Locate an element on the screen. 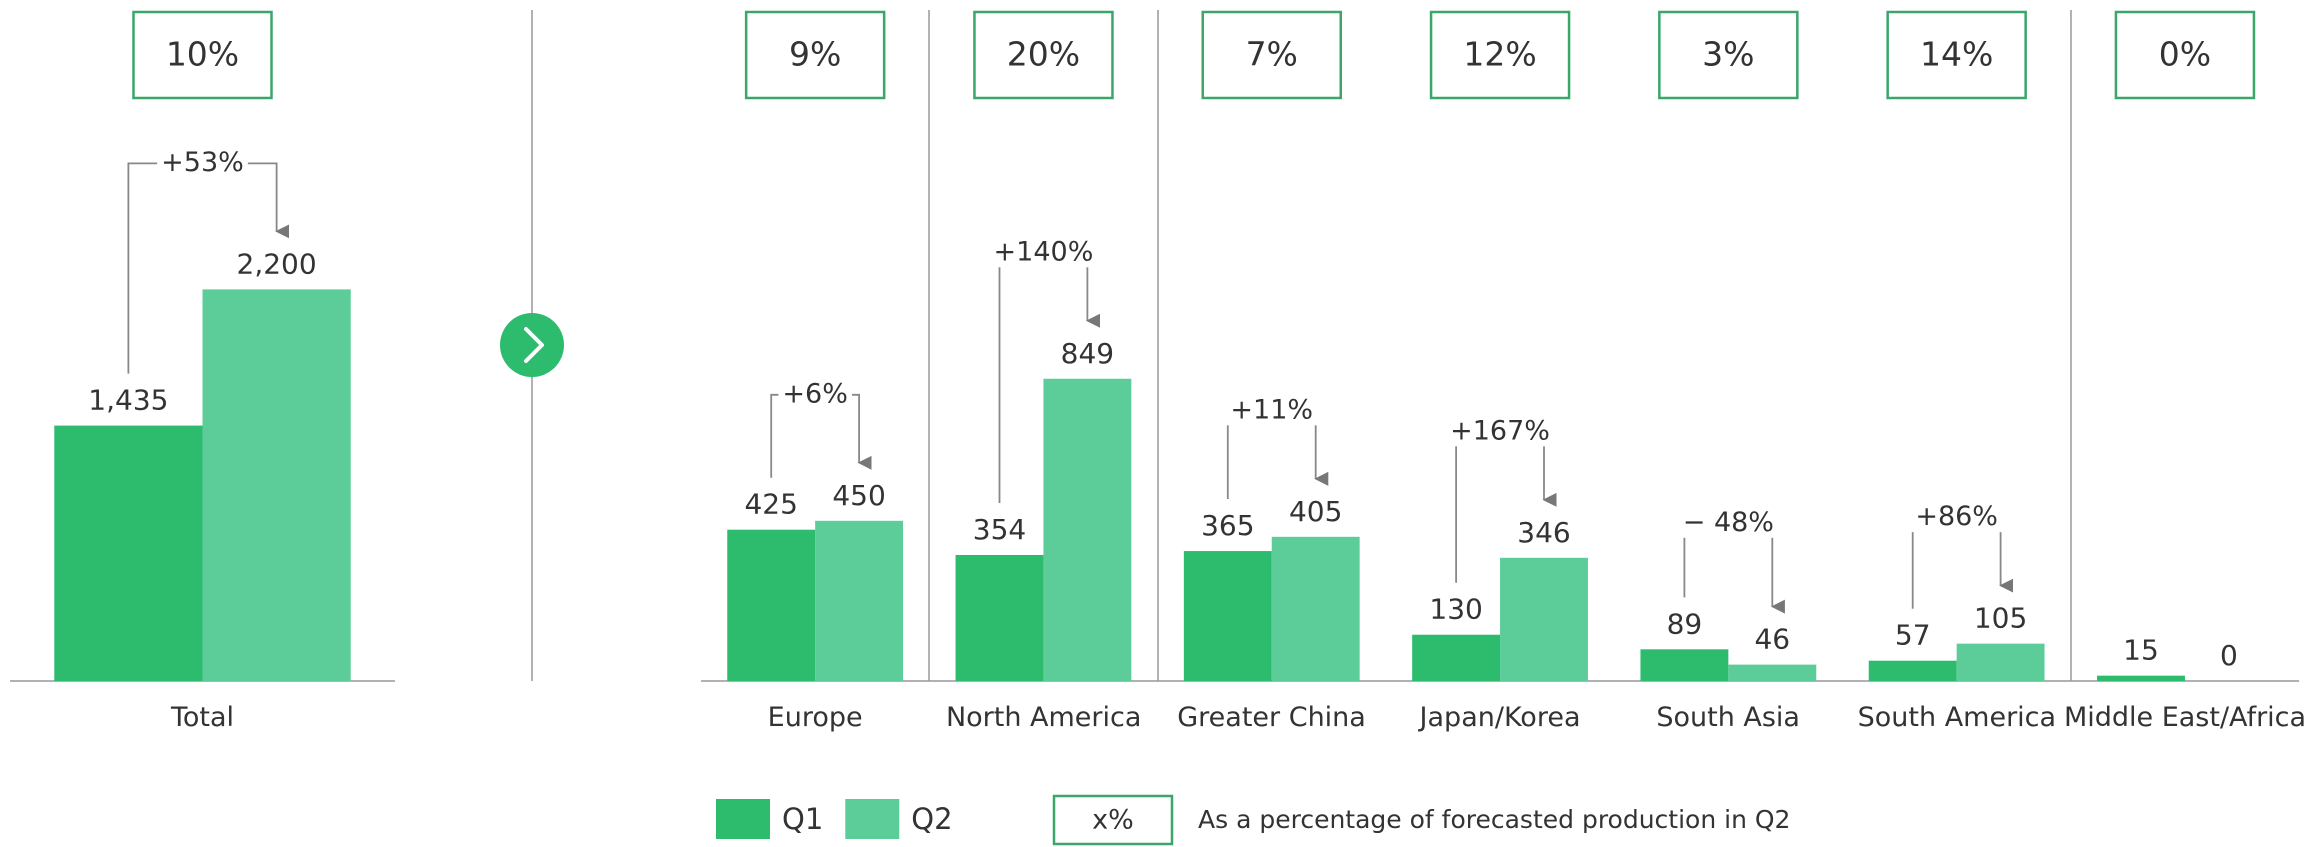 The height and width of the screenshot is (847, 2305). change-label: +86% is located at coordinates (1956, 516).